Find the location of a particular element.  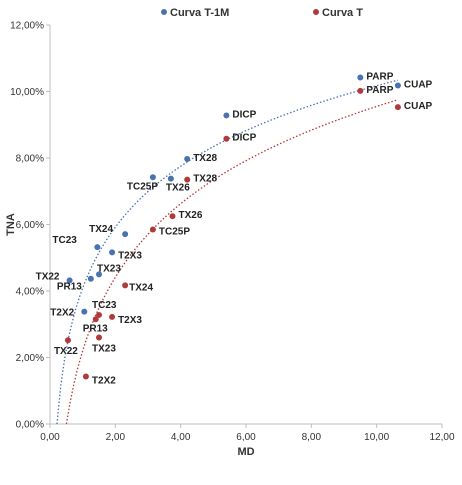

y-tick-label: 6,00% is located at coordinates (30, 225).